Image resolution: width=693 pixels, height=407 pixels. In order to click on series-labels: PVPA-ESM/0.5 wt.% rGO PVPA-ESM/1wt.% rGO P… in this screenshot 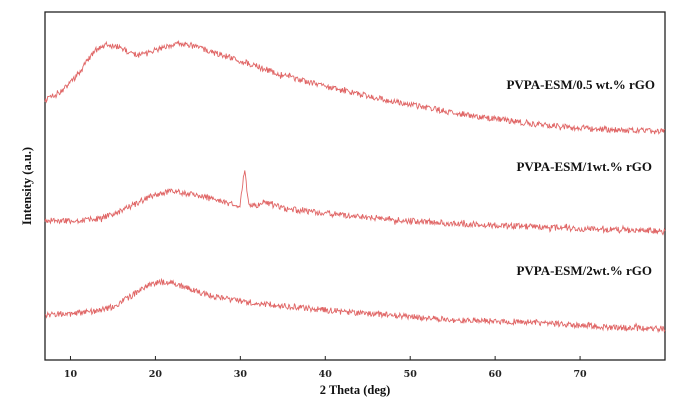, I will do `click(580, 177)`.